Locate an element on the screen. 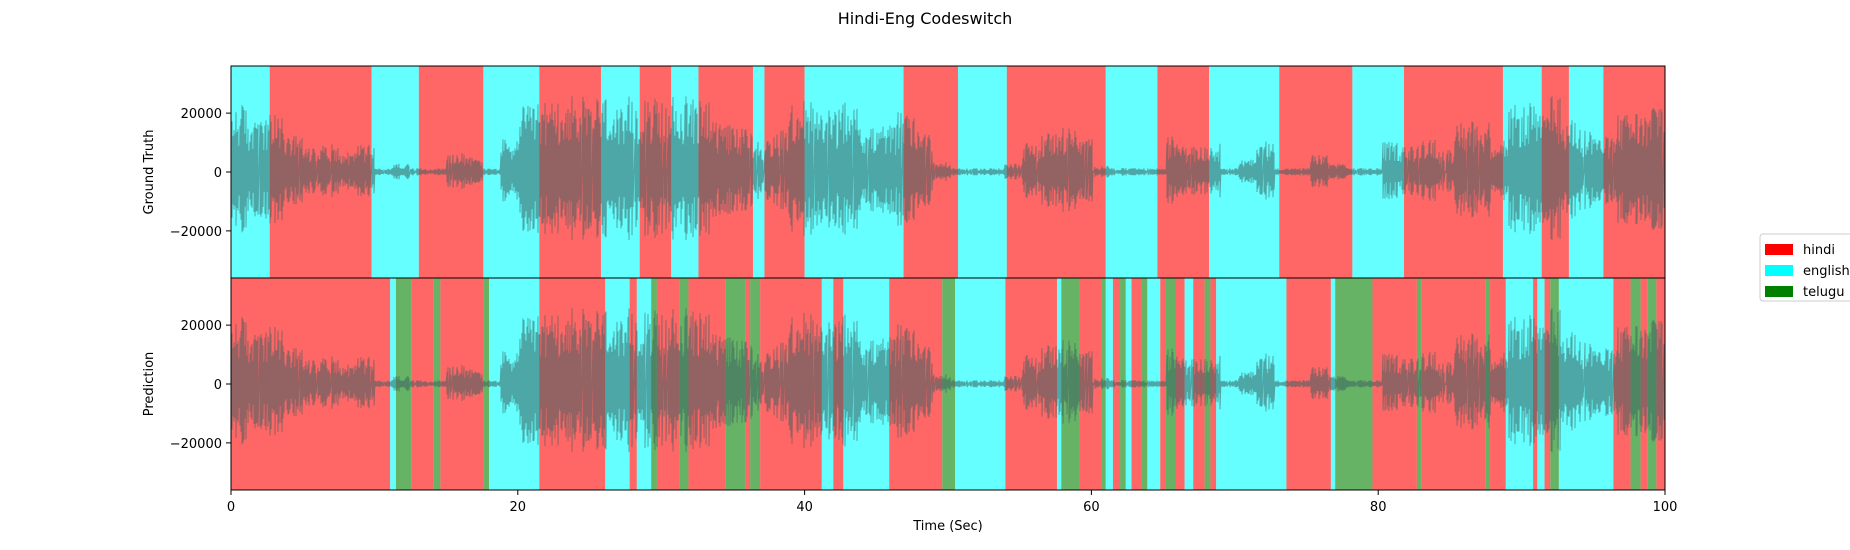  legend-label-hindi: hindi is located at coordinates (1819, 250).